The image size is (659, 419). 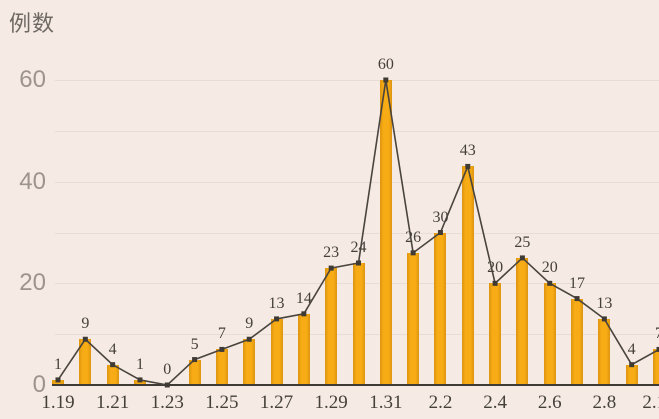 I want to click on value-label: 24, so click(x=358, y=247).